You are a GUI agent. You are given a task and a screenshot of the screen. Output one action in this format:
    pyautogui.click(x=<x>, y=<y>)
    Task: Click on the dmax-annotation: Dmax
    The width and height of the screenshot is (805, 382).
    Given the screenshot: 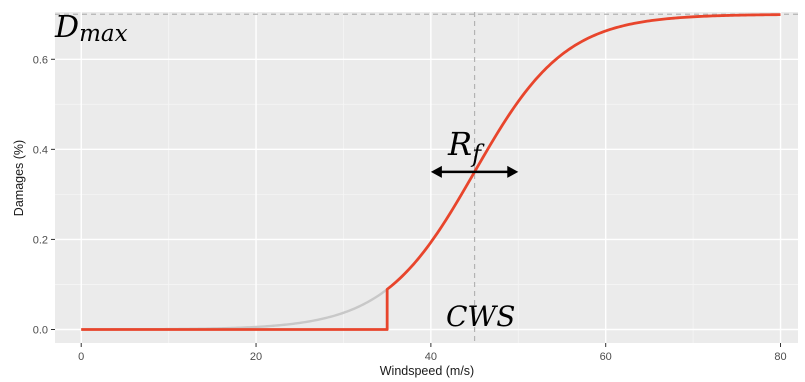 What is the action you would take?
    pyautogui.click(x=91, y=28)
    